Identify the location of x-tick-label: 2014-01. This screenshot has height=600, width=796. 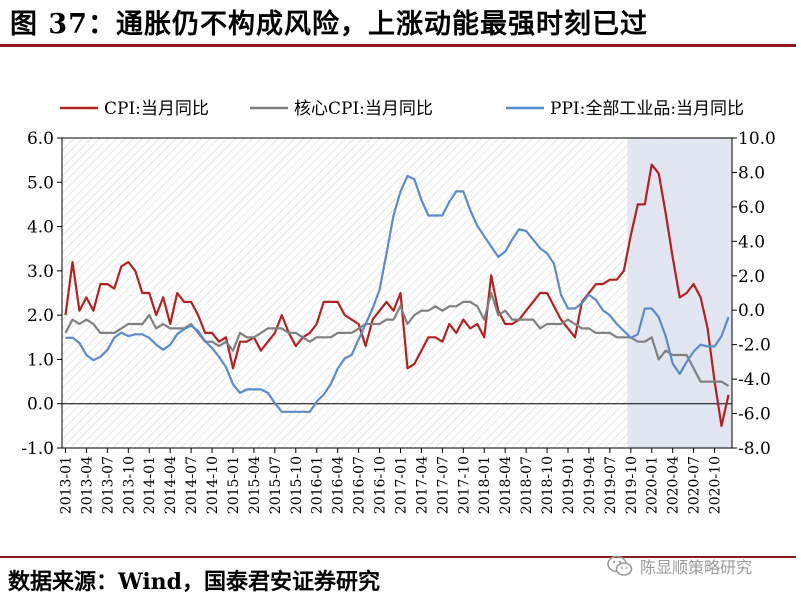
(150, 485).